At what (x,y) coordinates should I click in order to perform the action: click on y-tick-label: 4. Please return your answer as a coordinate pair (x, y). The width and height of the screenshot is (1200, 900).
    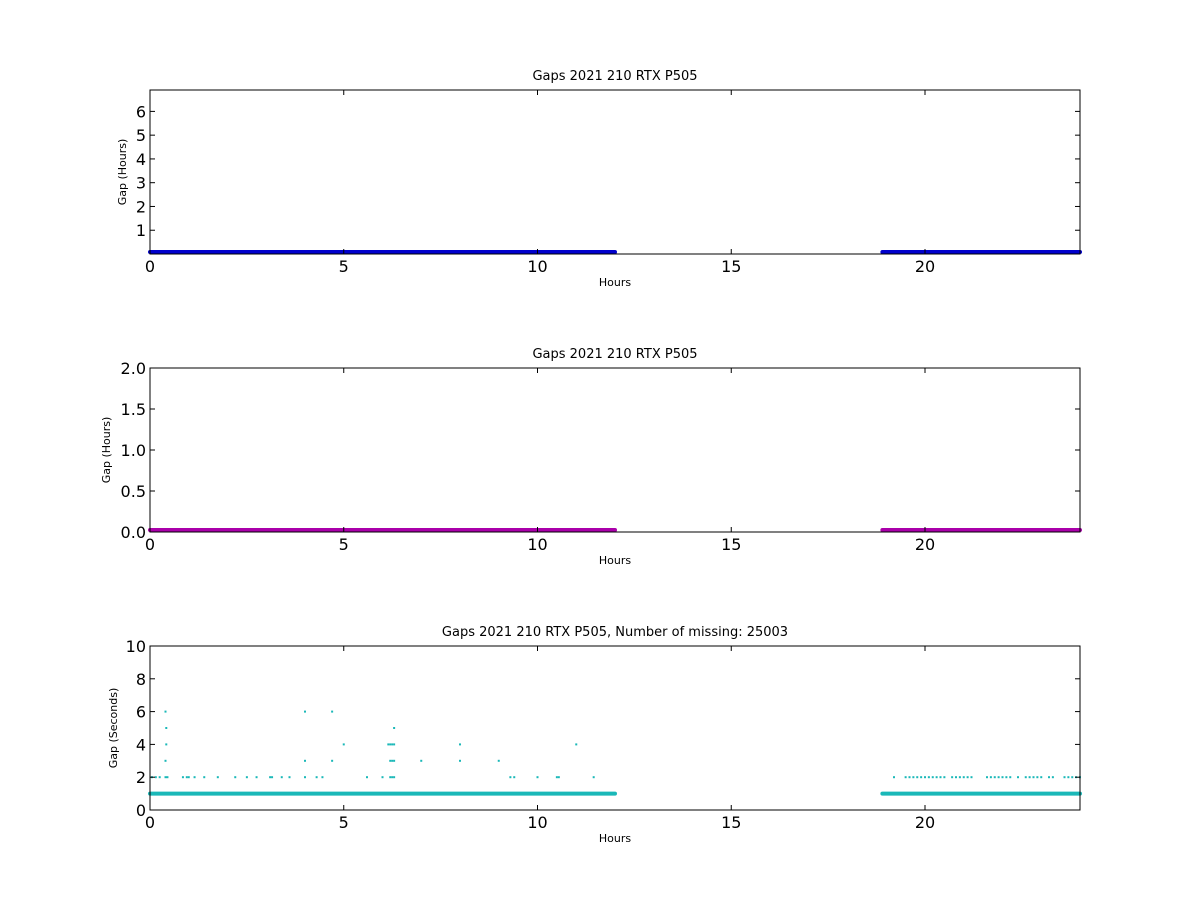
    Looking at the image, I should click on (141, 744).